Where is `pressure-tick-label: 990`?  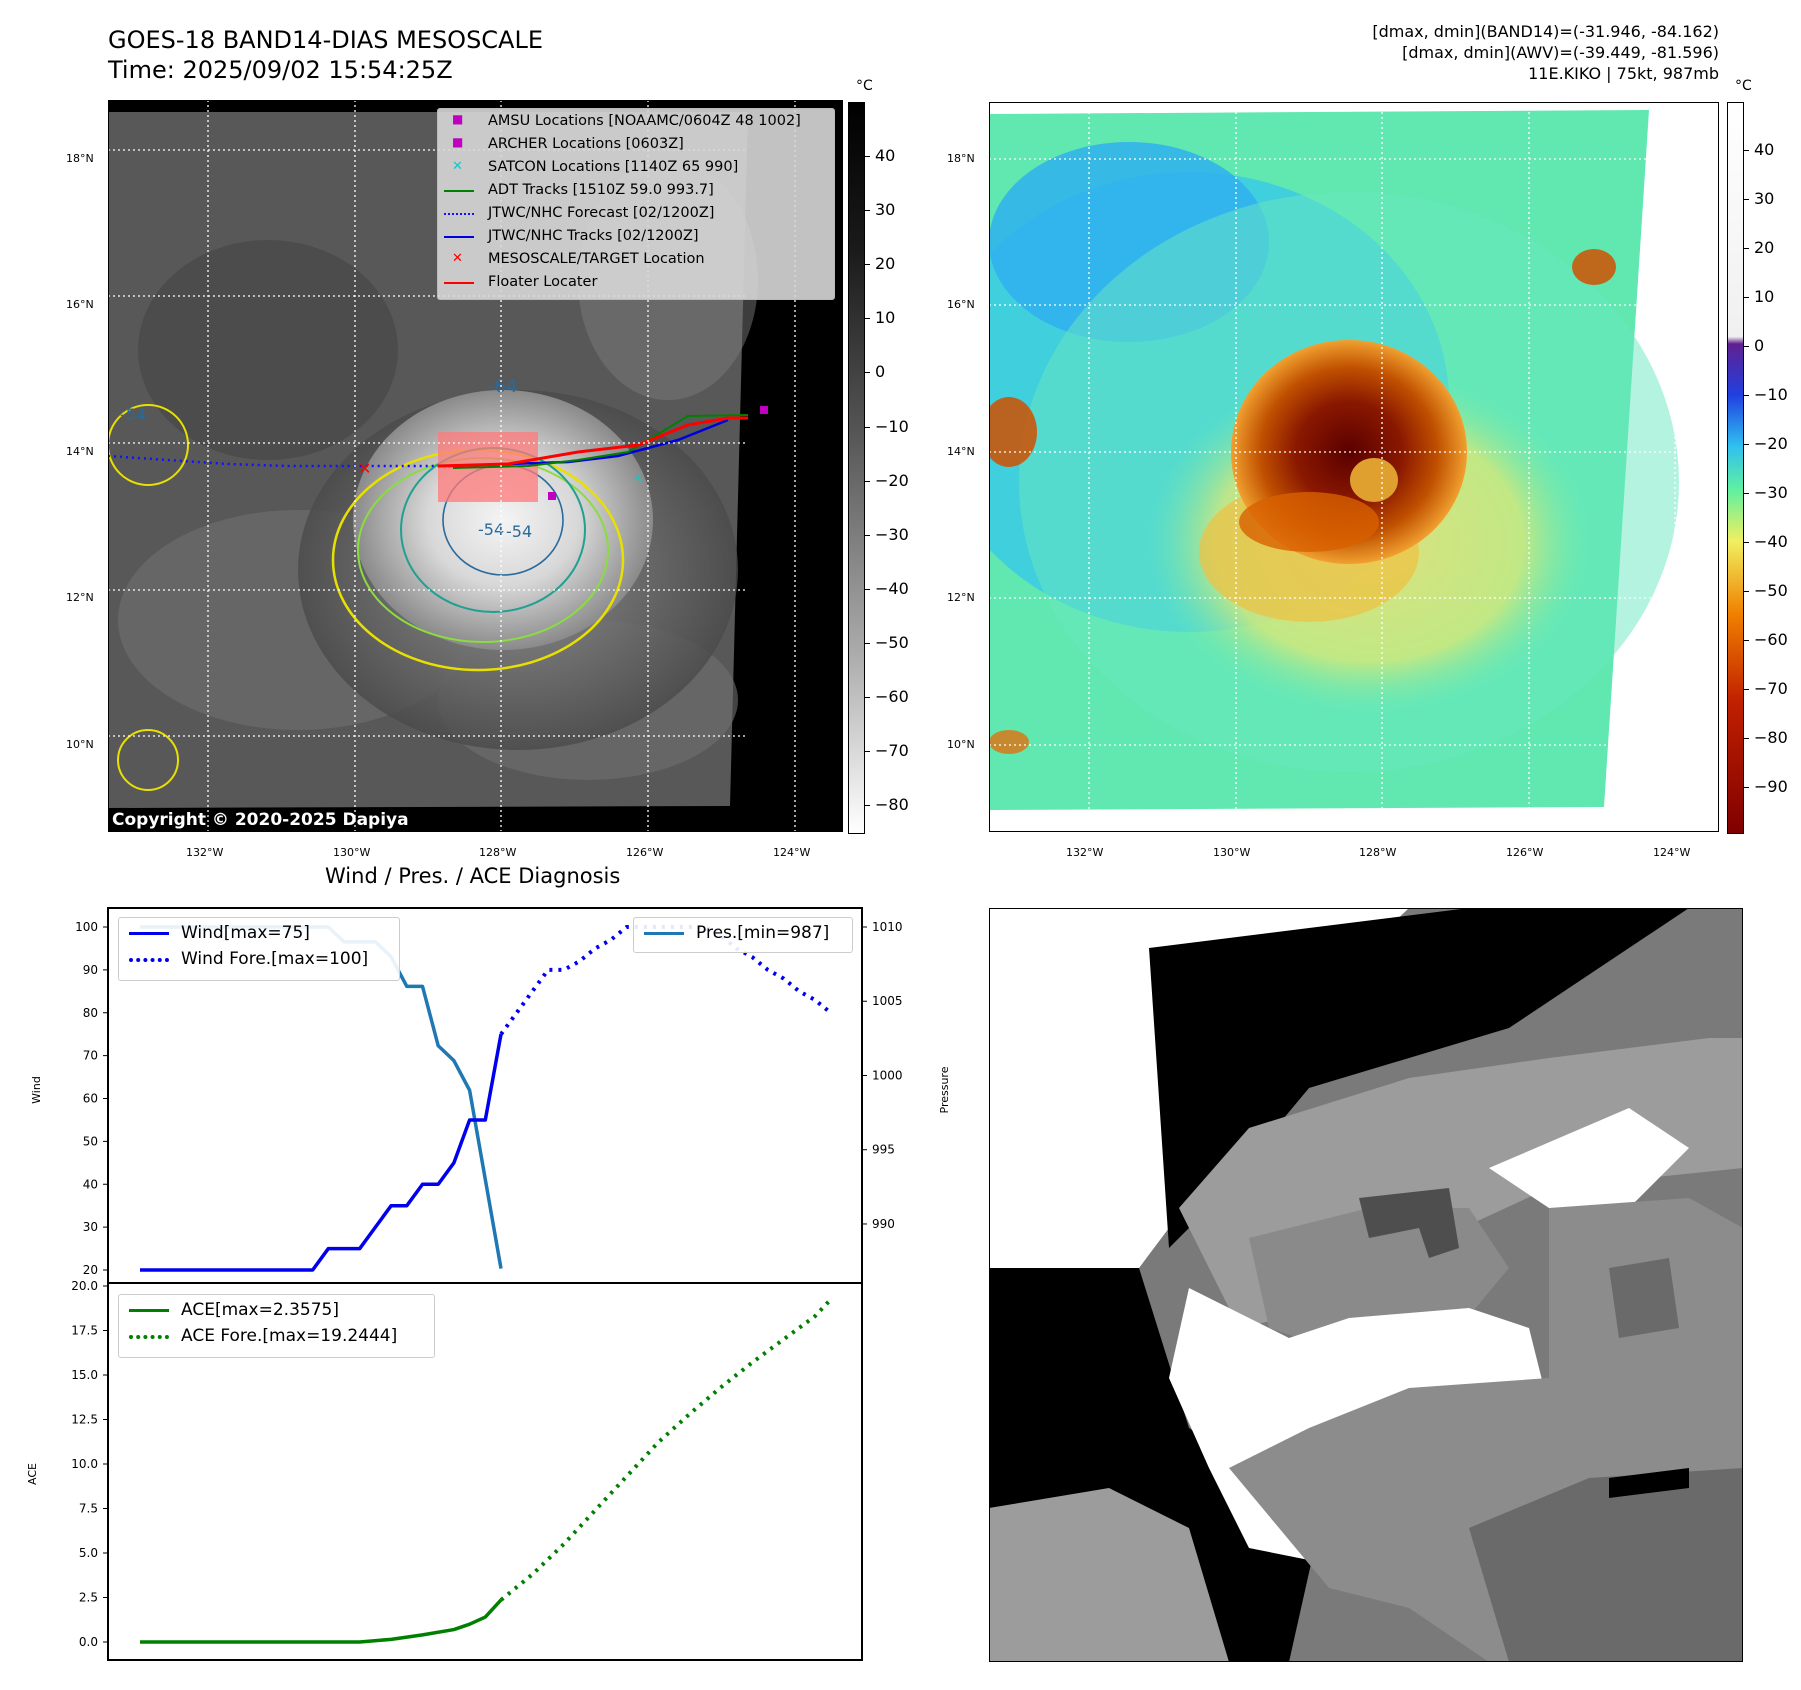 pressure-tick-label: 990 is located at coordinates (883, 1224).